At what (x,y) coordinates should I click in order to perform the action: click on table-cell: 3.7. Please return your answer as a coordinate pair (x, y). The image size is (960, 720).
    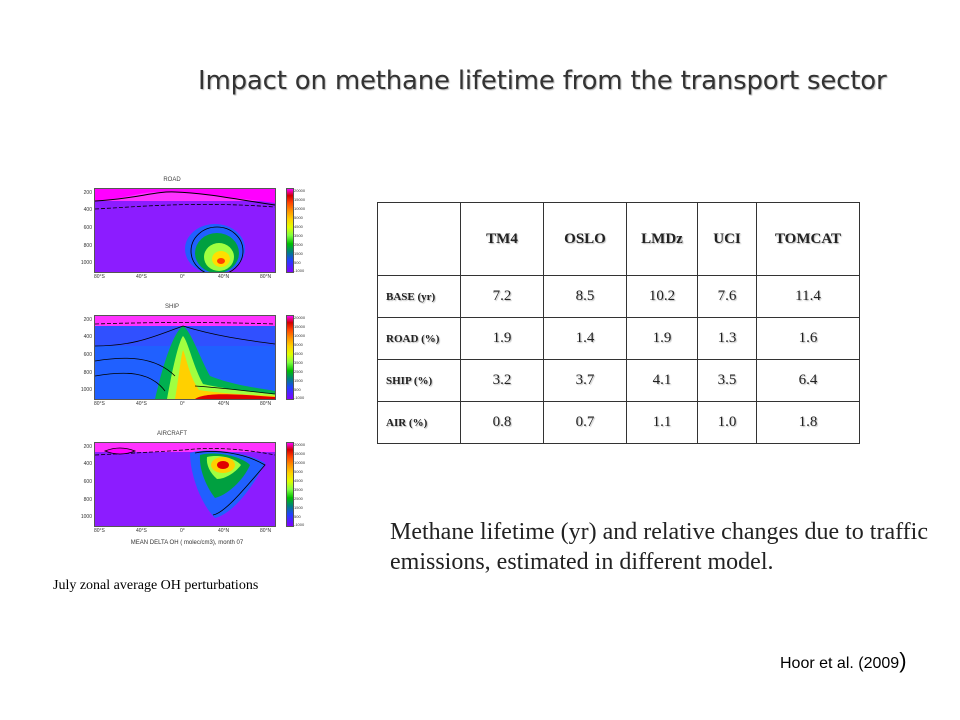
    Looking at the image, I should click on (585, 380).